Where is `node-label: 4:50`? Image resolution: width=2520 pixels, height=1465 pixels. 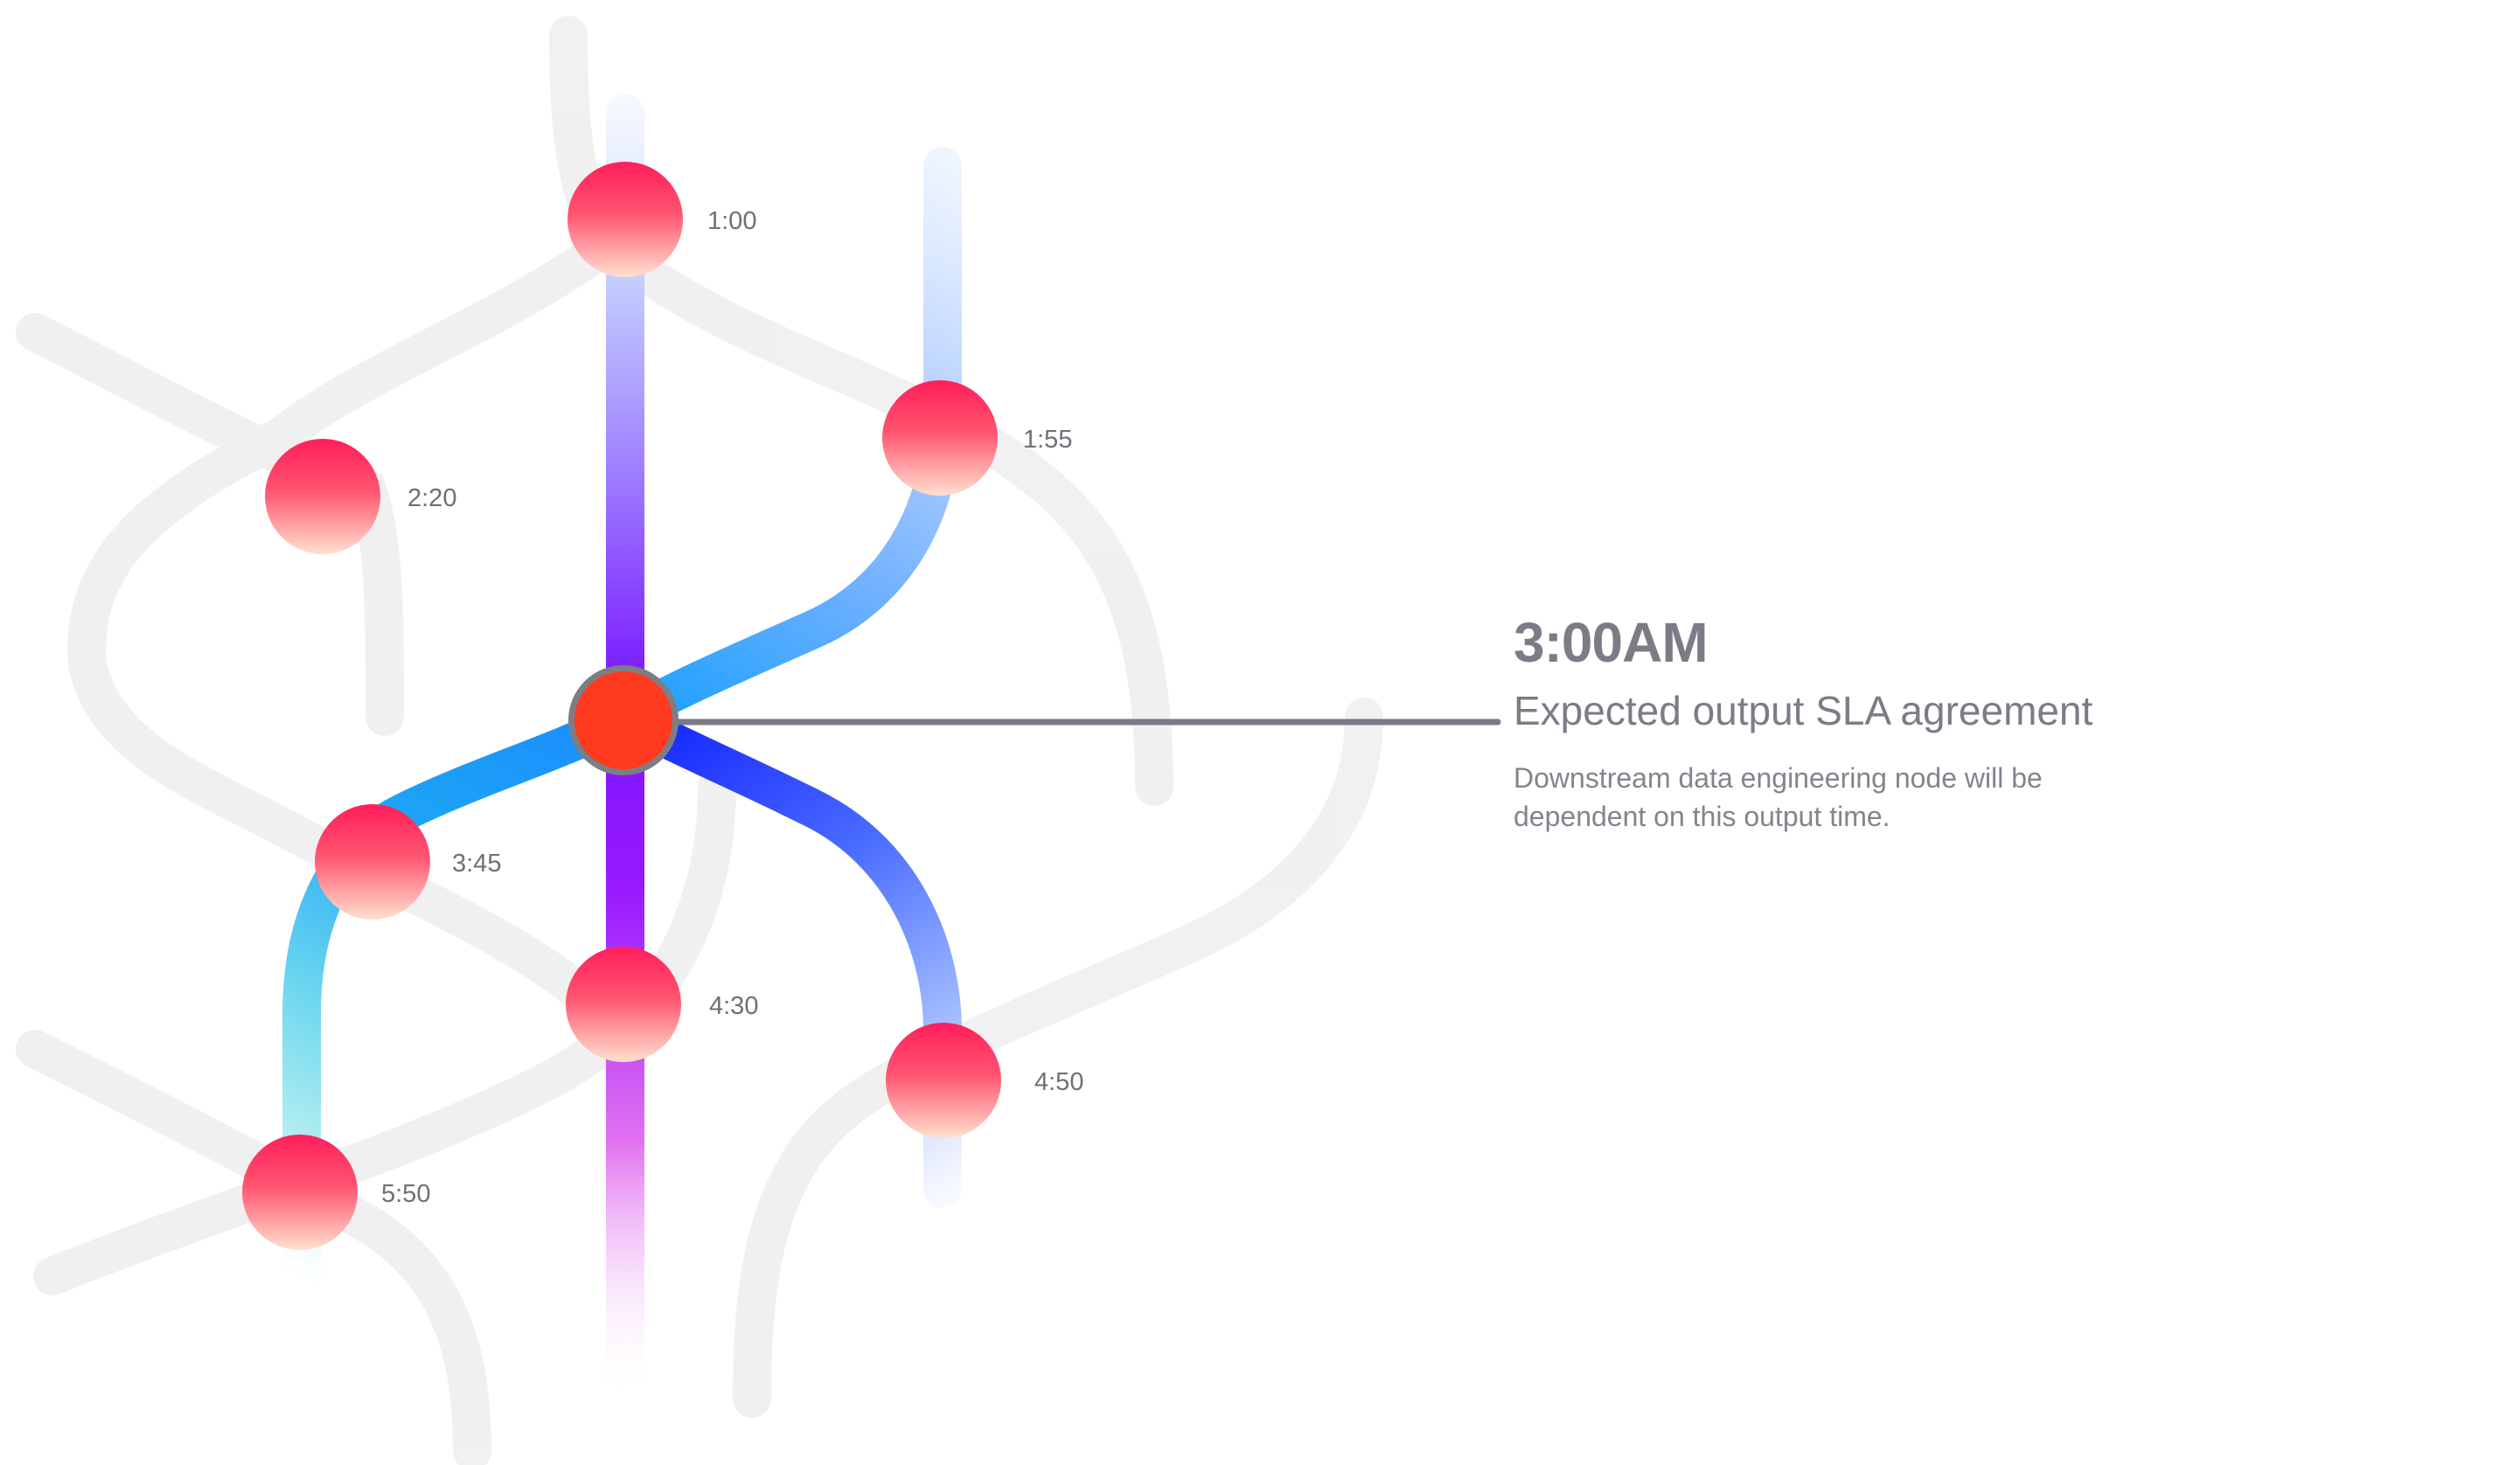
node-label: 4:50 is located at coordinates (1058, 1082).